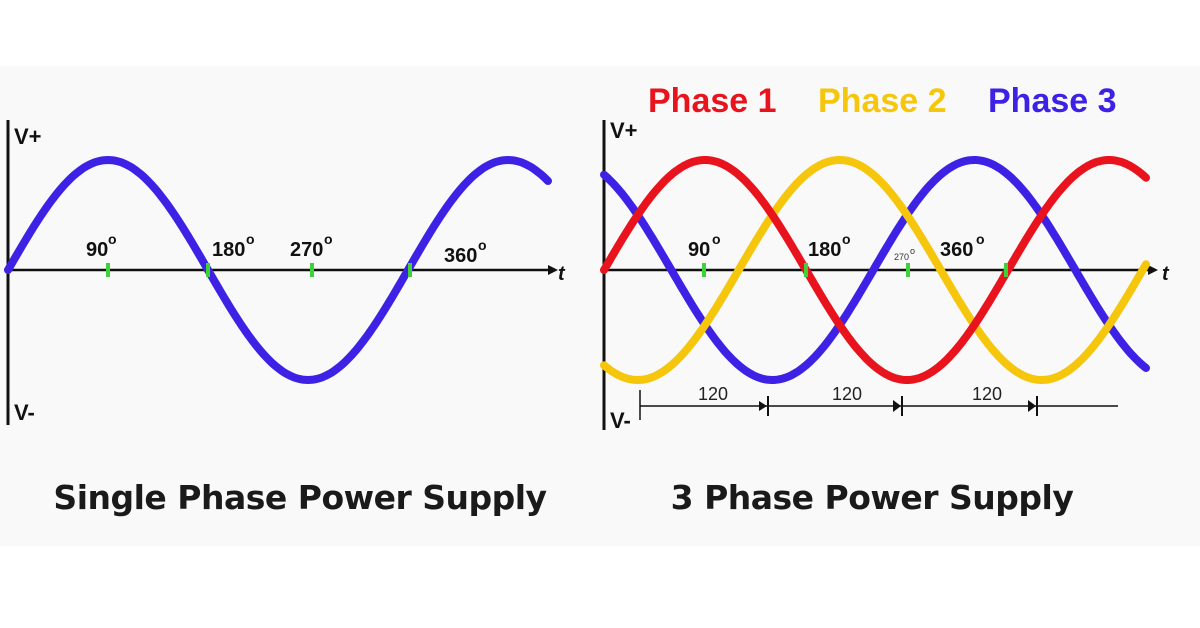 This screenshot has height=628, width=1200. Describe the element at coordinates (562, 274) in the screenshot. I see `left-t-label: t` at that location.